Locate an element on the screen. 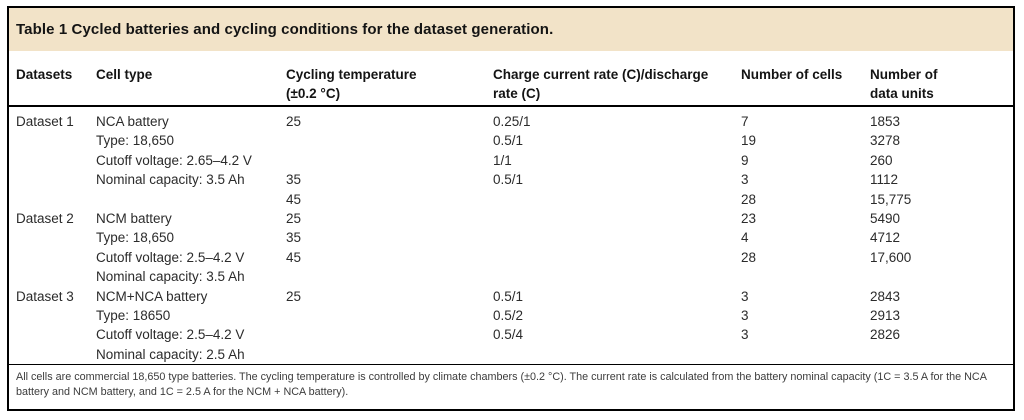 Image resolution: width=1024 pixels, height=420 pixels. table-cell: 17,600 is located at coordinates (891, 257).